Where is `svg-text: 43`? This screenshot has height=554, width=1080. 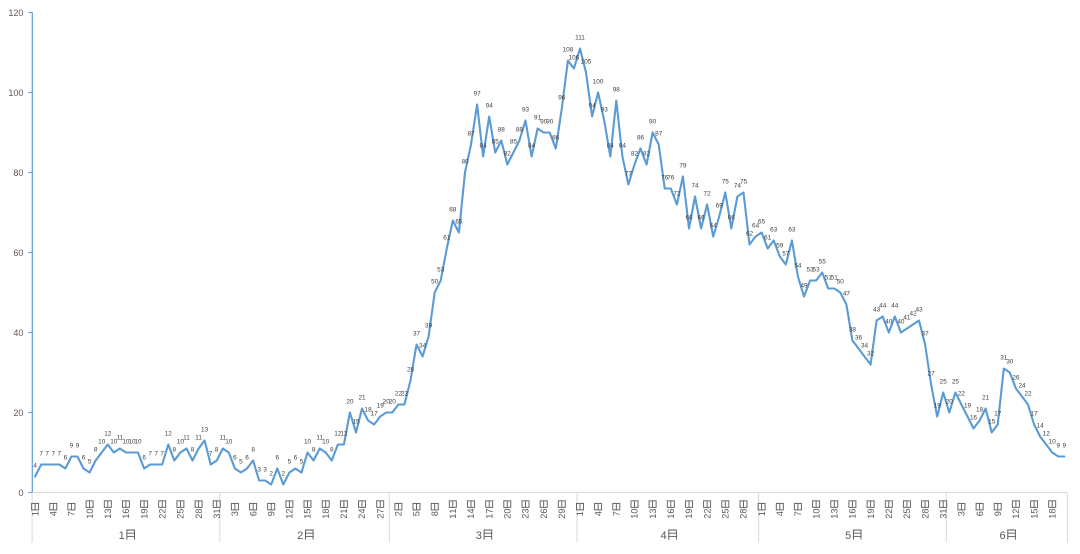 svg-text: 43 is located at coordinates (919, 310).